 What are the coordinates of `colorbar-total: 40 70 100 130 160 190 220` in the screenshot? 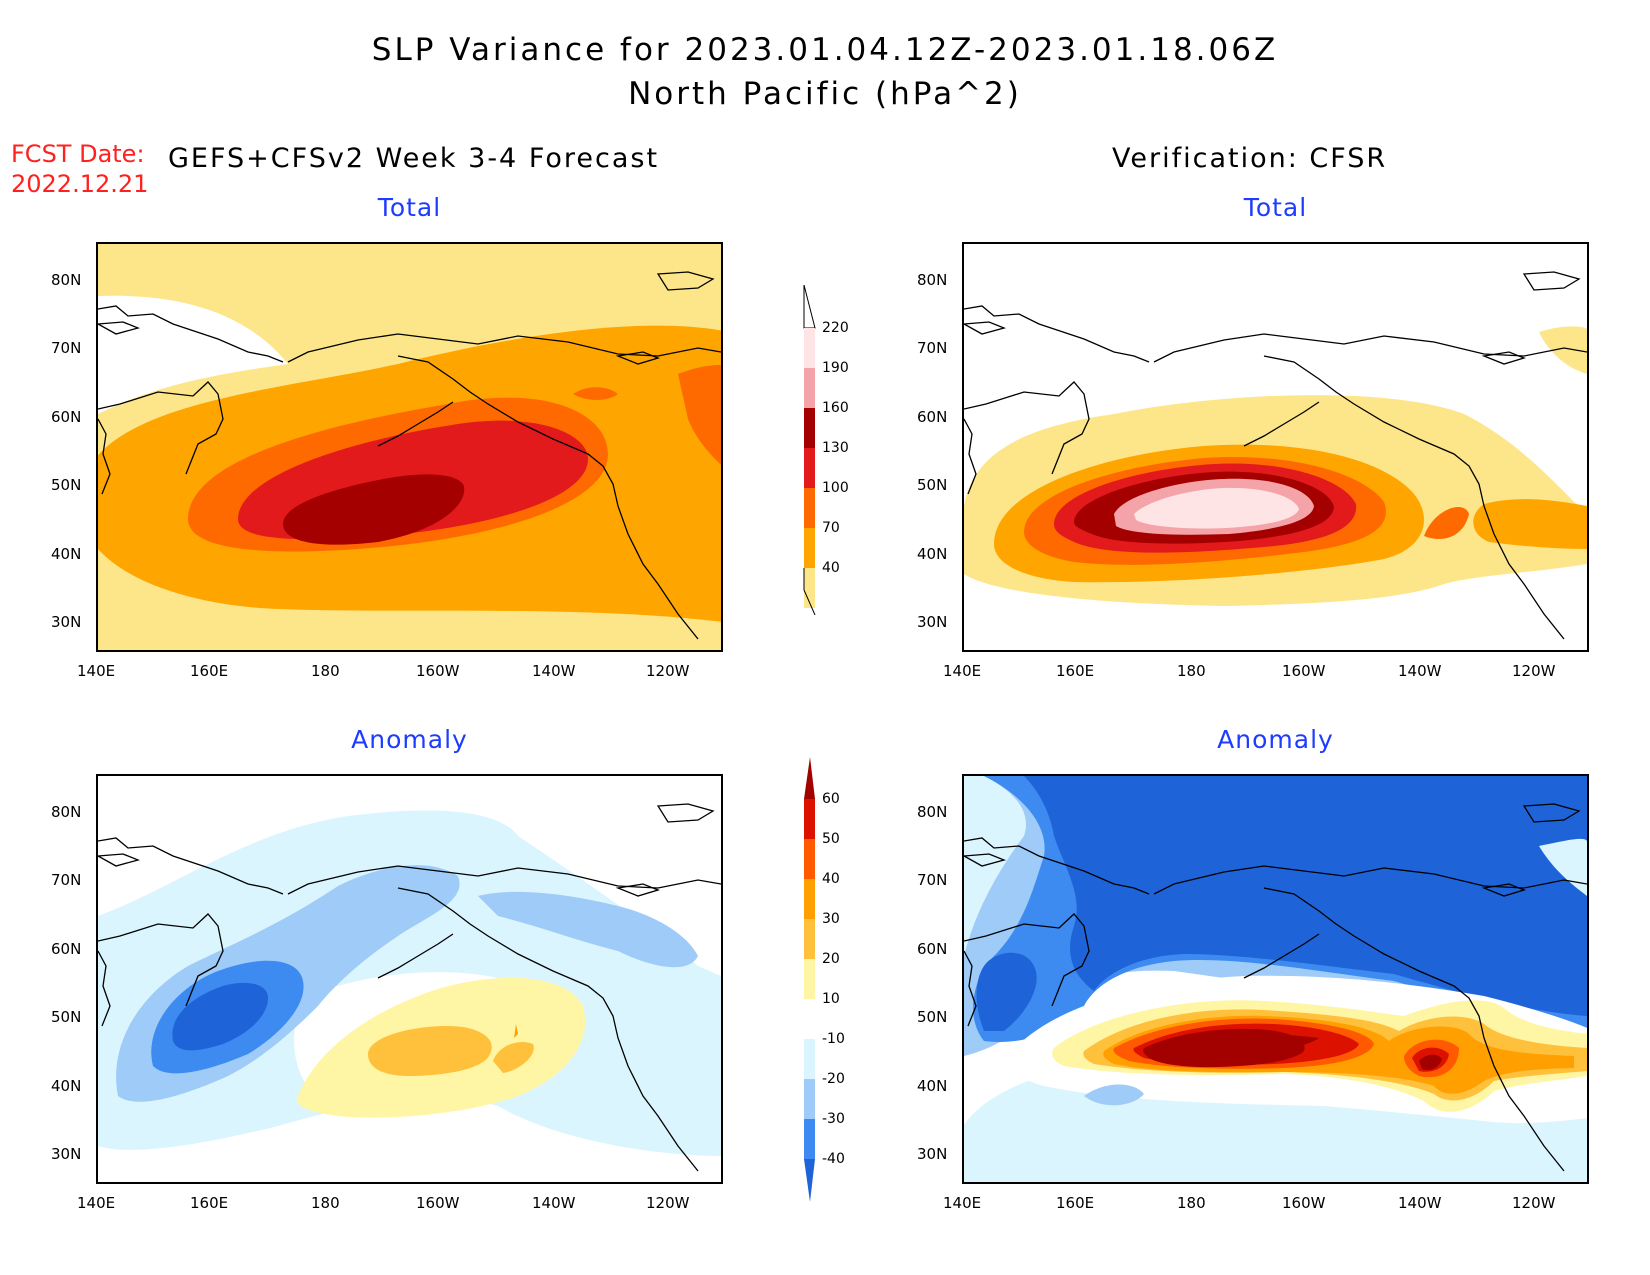 It's located at (835, 450).